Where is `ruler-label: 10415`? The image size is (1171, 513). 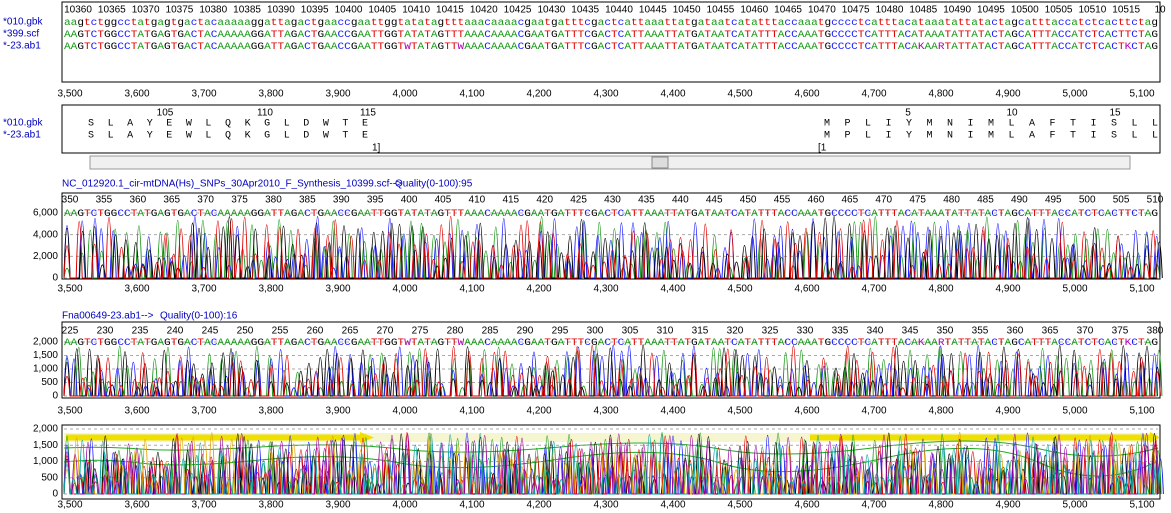
ruler-label: 10415 is located at coordinates (450, 10).